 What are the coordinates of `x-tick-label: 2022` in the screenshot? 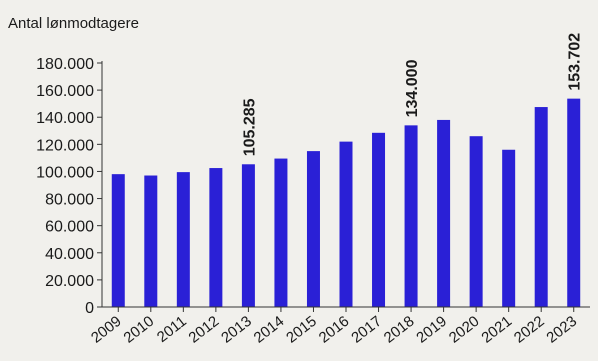 It's located at (529, 330).